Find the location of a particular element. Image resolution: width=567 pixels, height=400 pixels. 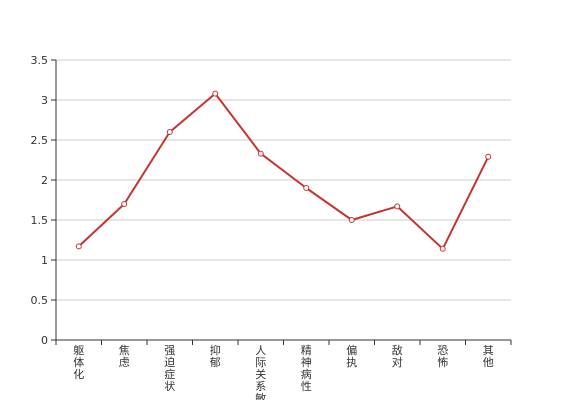

x-tick-label: 抑郁 is located at coordinates (215, 356).